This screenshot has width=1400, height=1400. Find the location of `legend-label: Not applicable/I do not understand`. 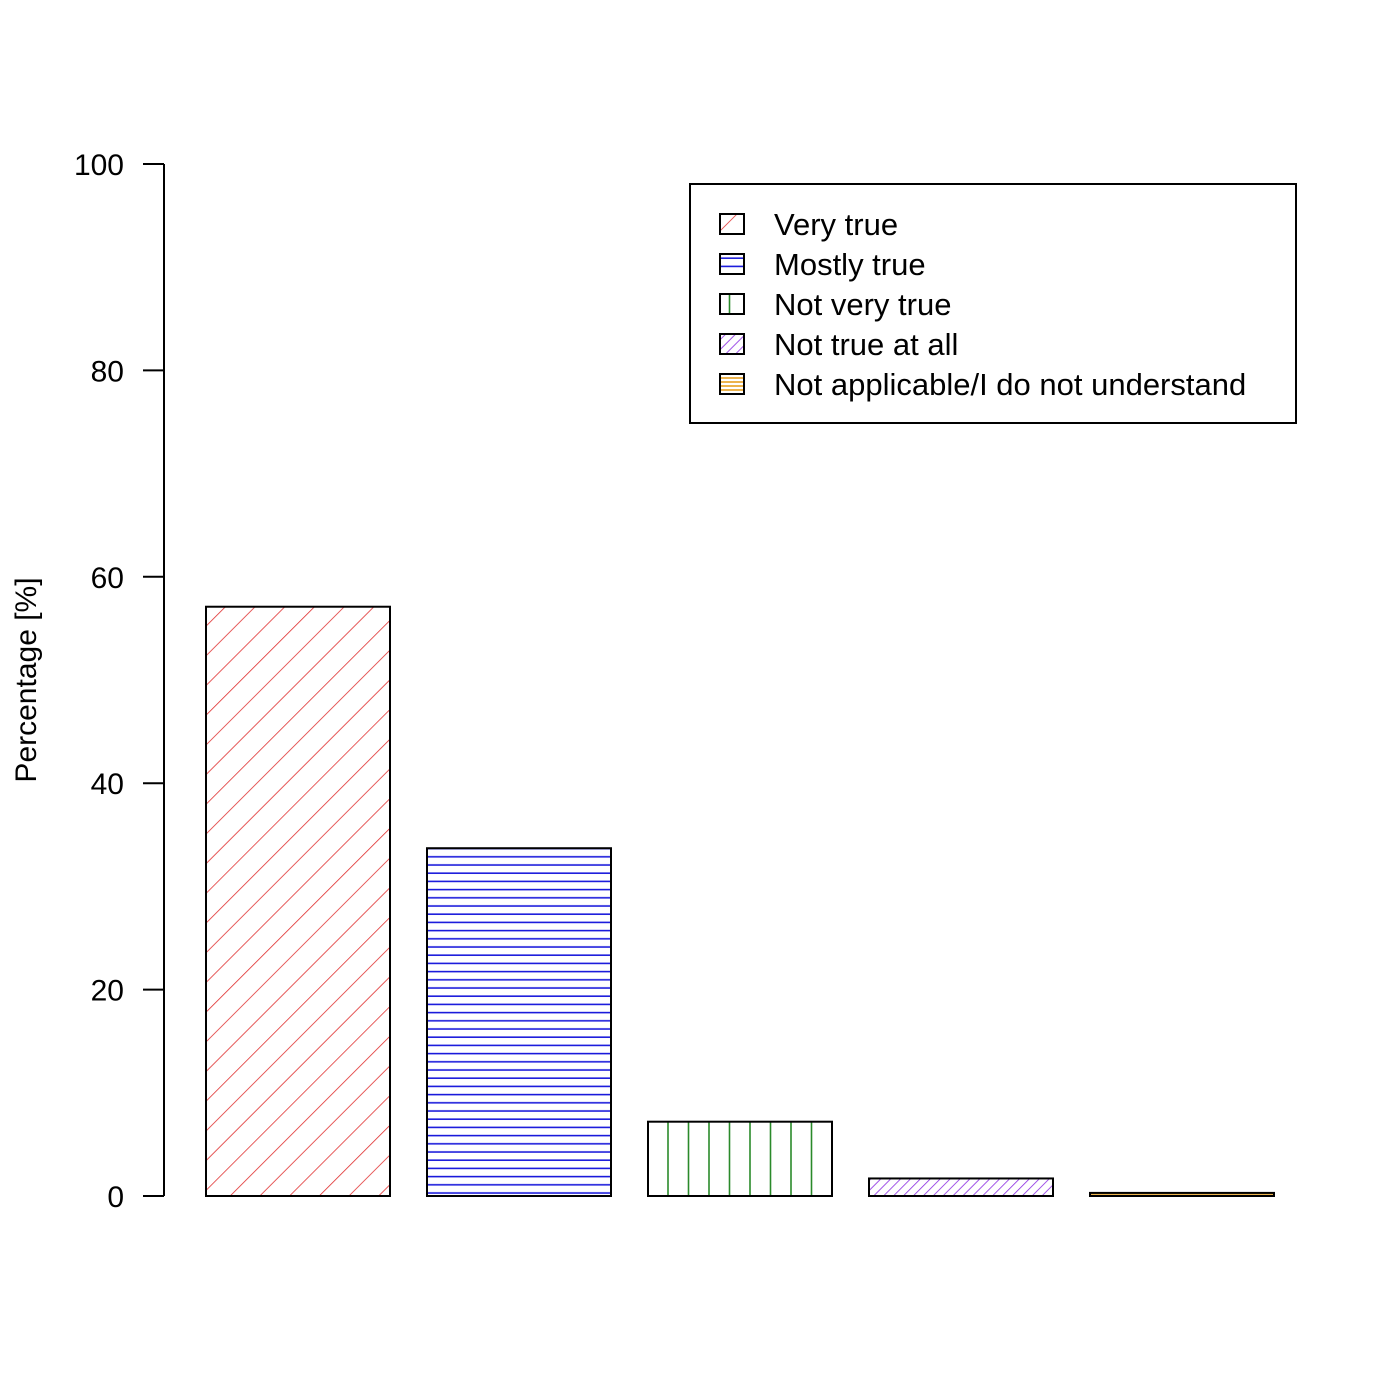

legend-label: Not applicable/I do not understand is located at coordinates (1010, 384).